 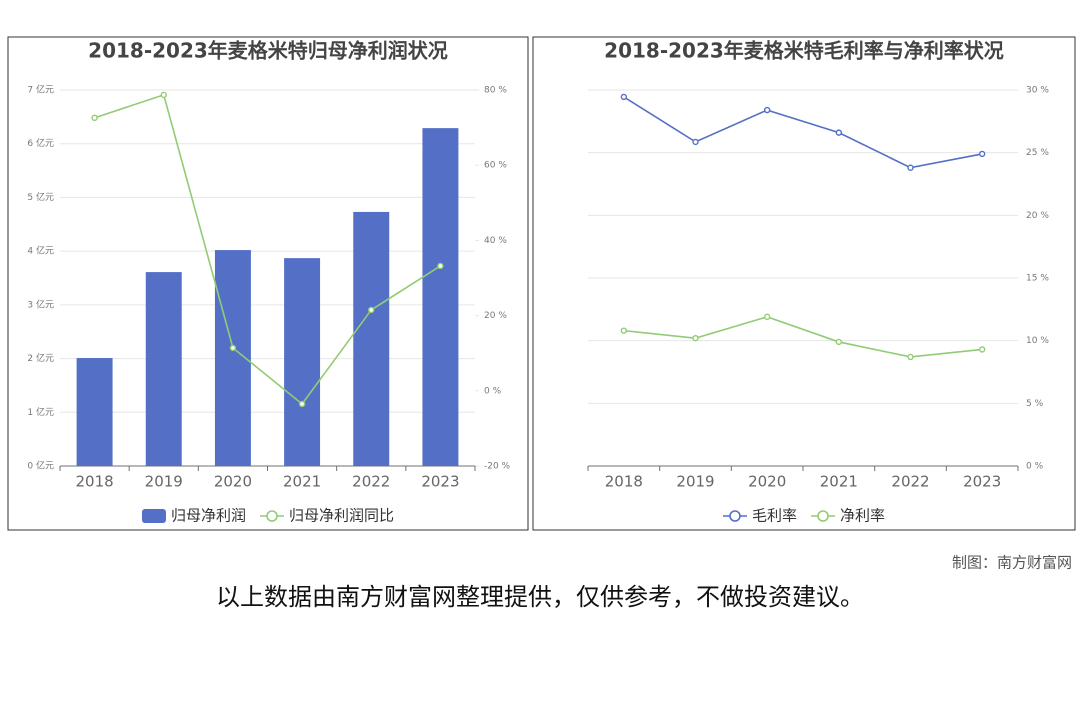 I want to click on y2-tick-label: 80 %, so click(x=495, y=91).